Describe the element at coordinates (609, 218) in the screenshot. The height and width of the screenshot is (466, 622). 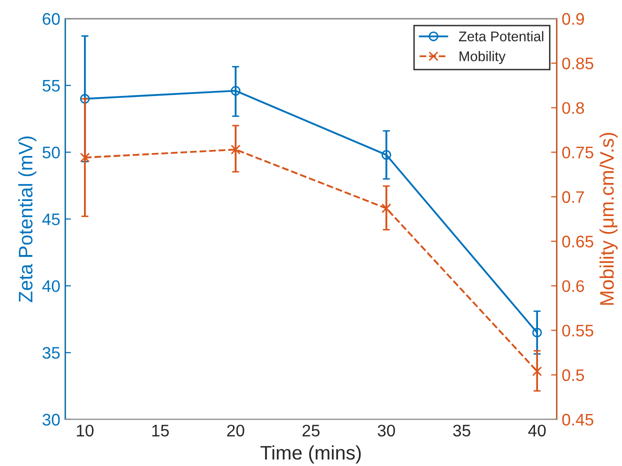
I see `y2-axis-title: Mobility (μm.cm/V.s)` at that location.